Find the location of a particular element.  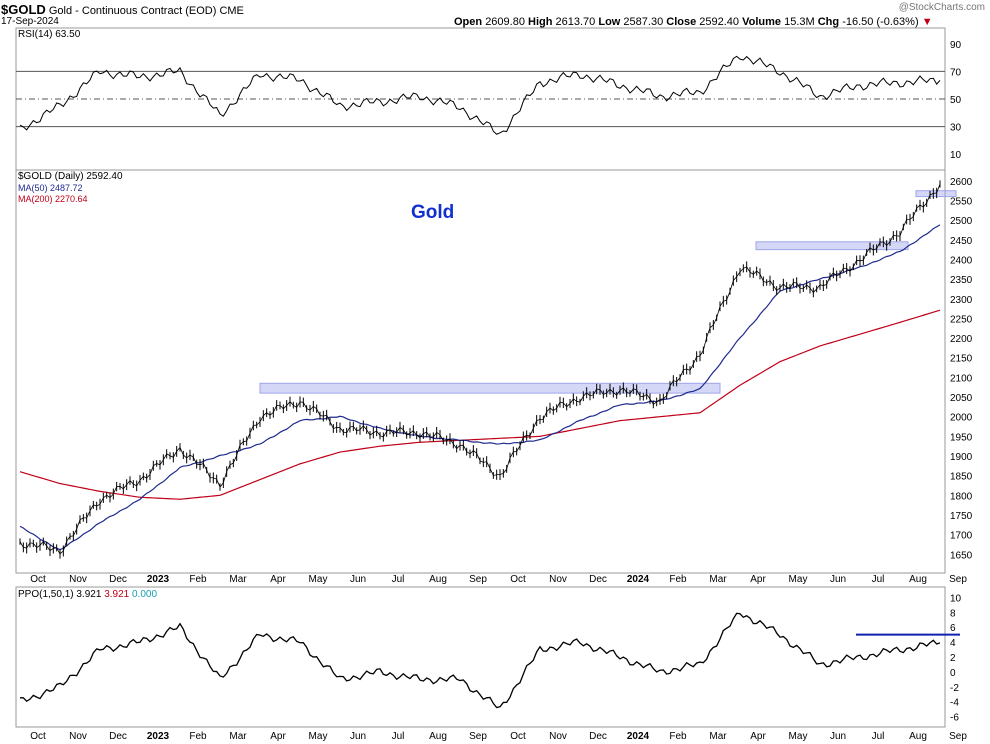

chg-label: Chg is located at coordinates (828, 22).